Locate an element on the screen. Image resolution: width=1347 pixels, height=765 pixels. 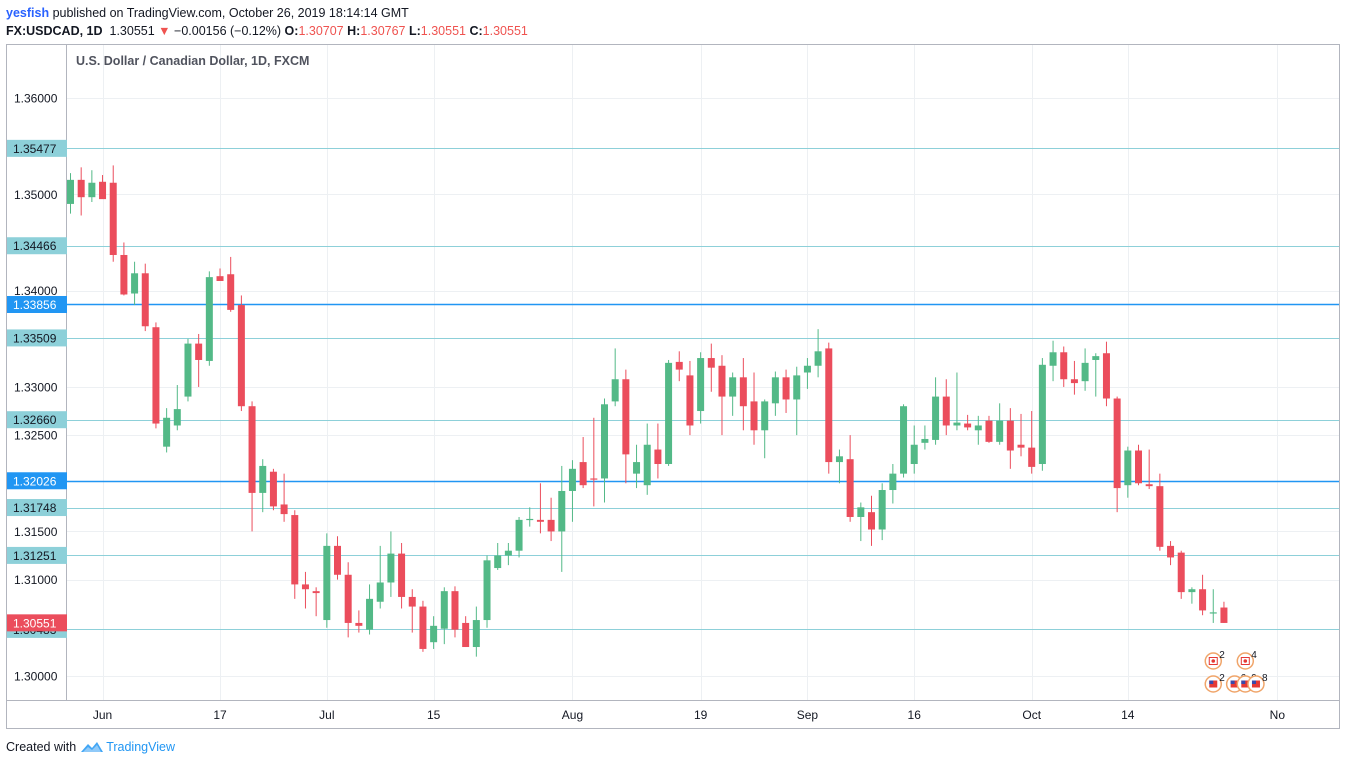
level-label-text: 1.31748 is located at coordinates (35, 508).